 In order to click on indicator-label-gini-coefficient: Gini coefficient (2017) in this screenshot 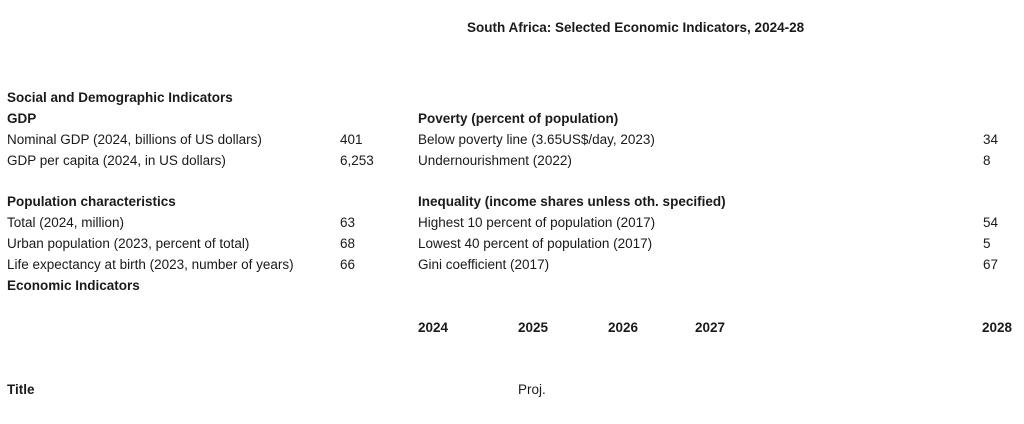, I will do `click(484, 264)`.